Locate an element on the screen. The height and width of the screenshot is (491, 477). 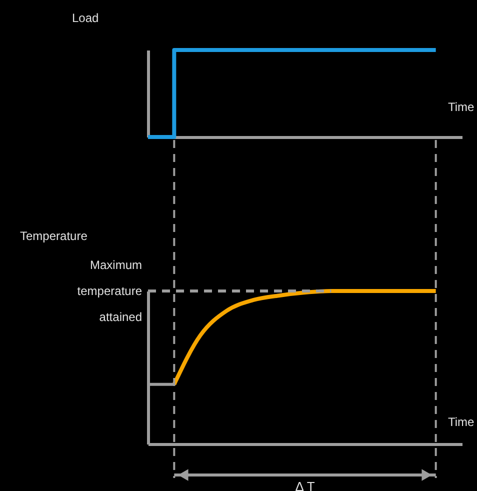
y-axis-title: Temperature is located at coordinates (54, 236).